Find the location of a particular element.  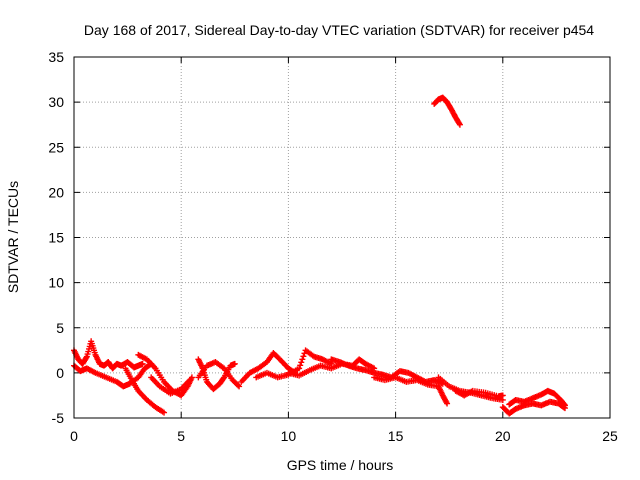

x-tick-label: 0 is located at coordinates (74, 436).